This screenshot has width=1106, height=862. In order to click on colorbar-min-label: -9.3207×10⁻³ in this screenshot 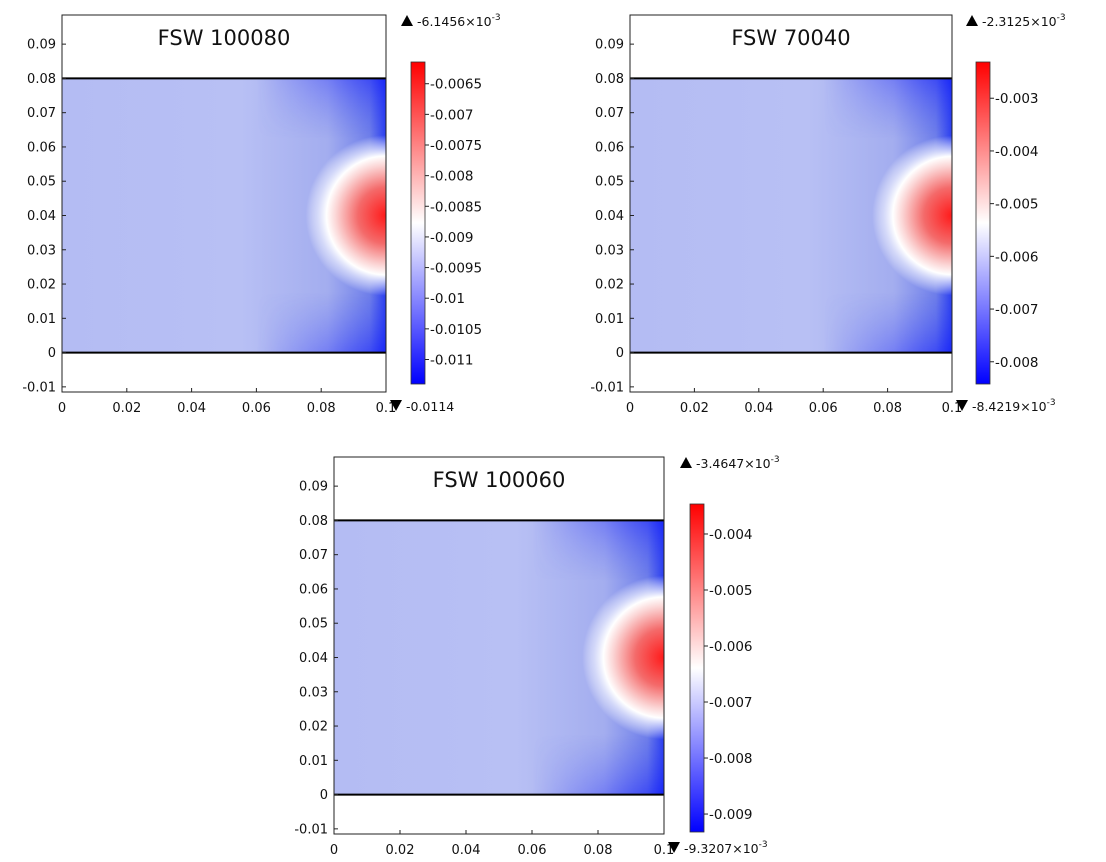, I will do `click(726, 848)`.